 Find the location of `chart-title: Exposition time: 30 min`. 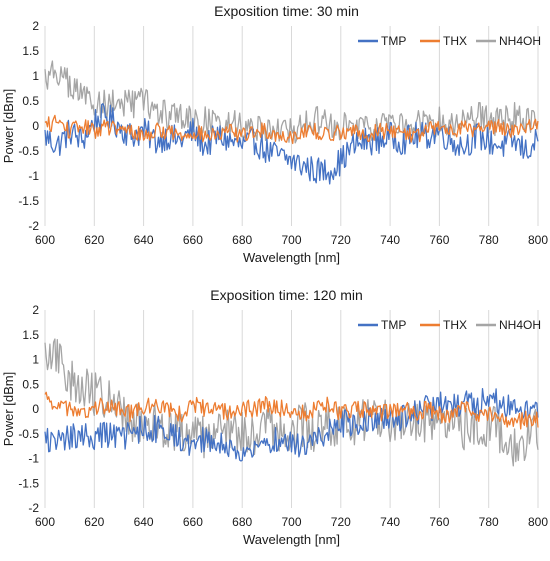

chart-title: Exposition time: 30 min is located at coordinates (286, 11).